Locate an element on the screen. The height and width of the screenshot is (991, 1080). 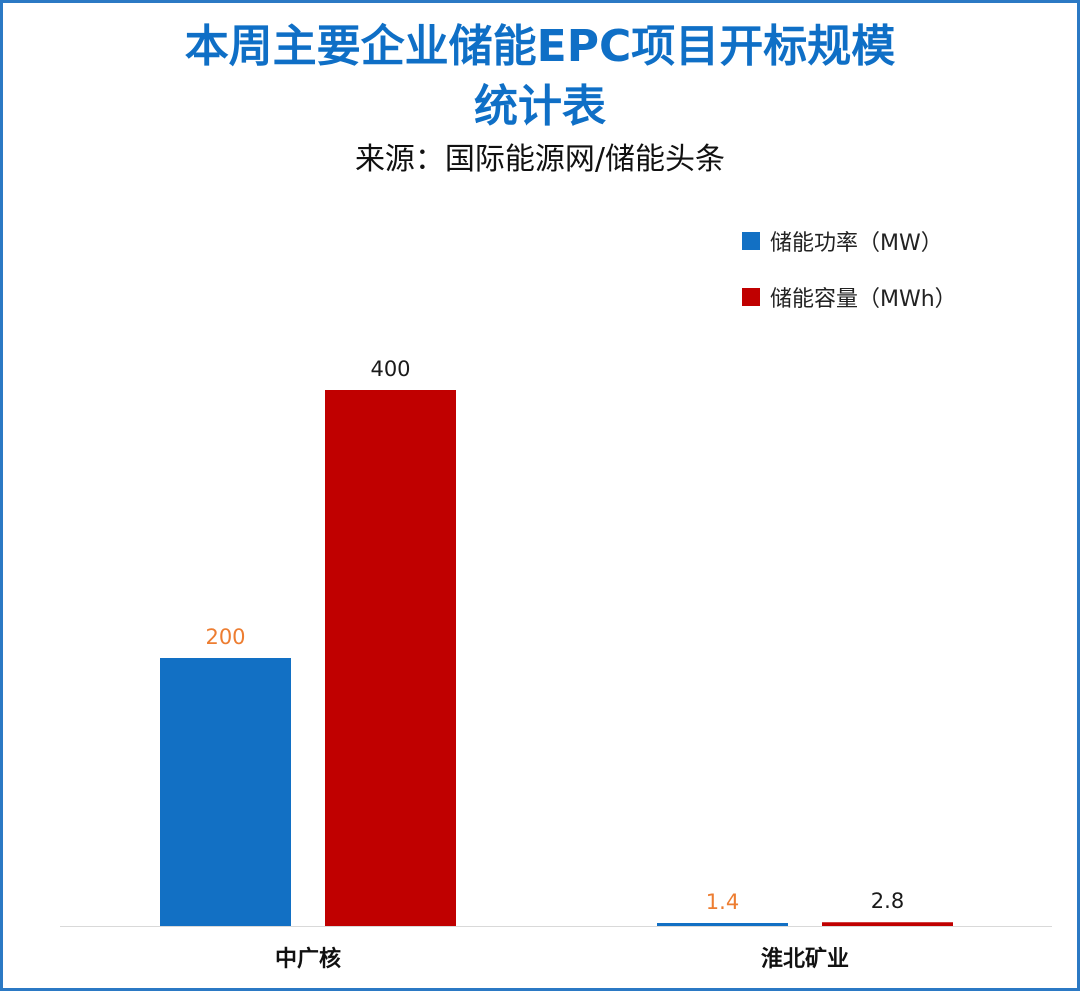
legend-label-power: 储能功率（MW） is located at coordinates (856, 243).